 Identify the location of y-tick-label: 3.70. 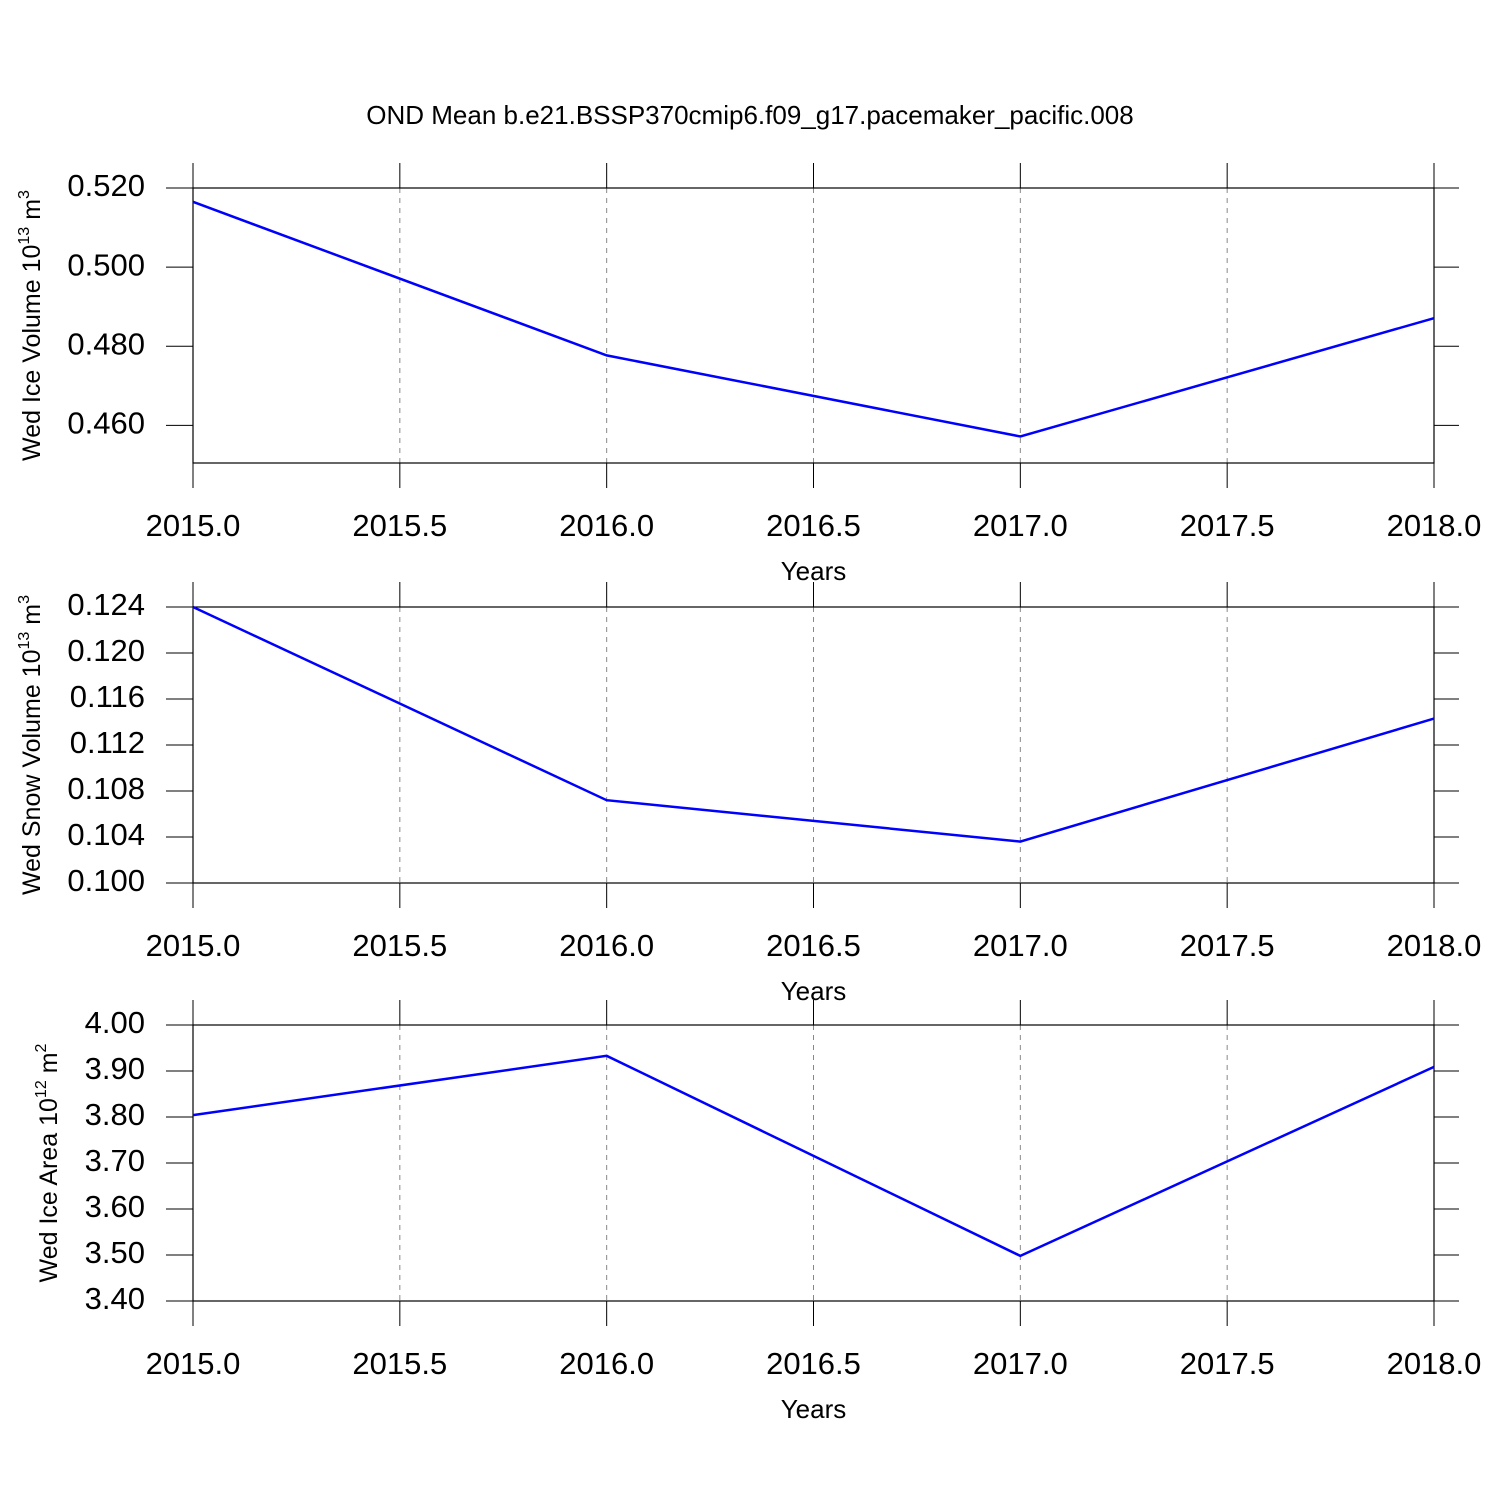
(115, 1160).